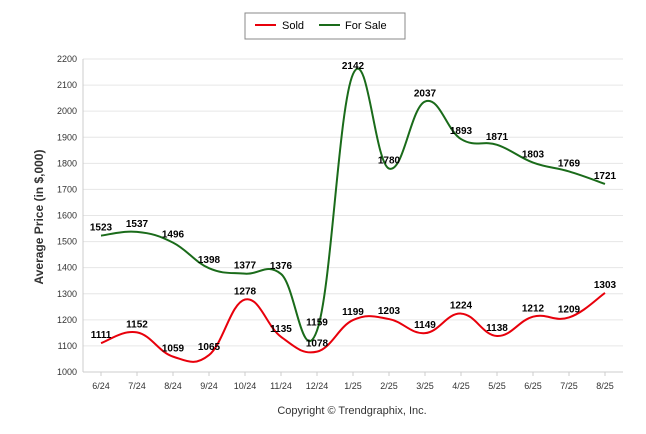 This screenshot has width=646, height=434. I want to click on data-label-for-sale: 2142, so click(353, 66).